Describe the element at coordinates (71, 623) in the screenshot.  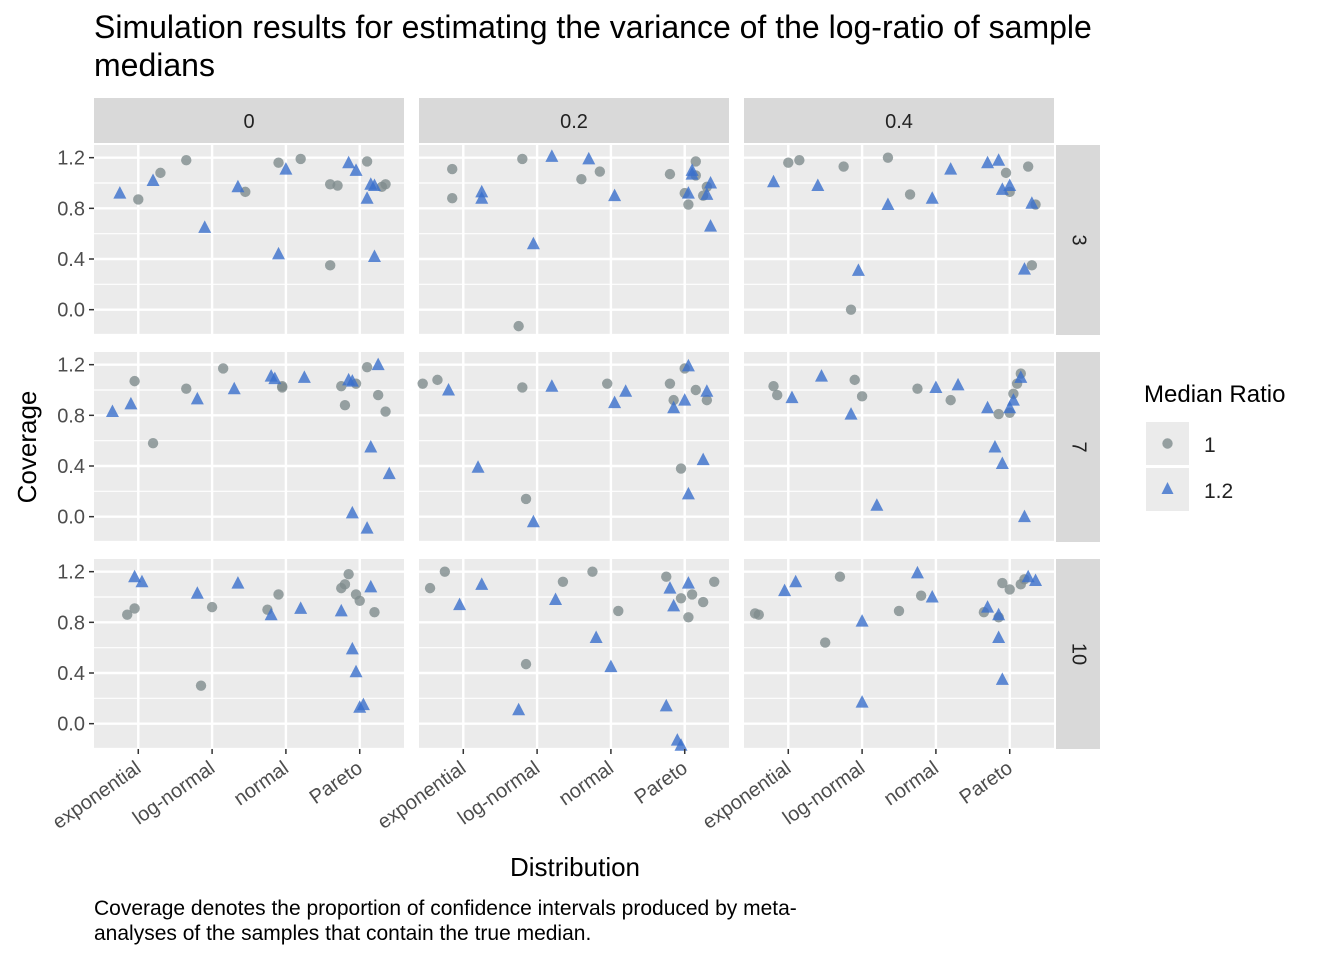
I see `y-tick-label: 0.8` at that location.